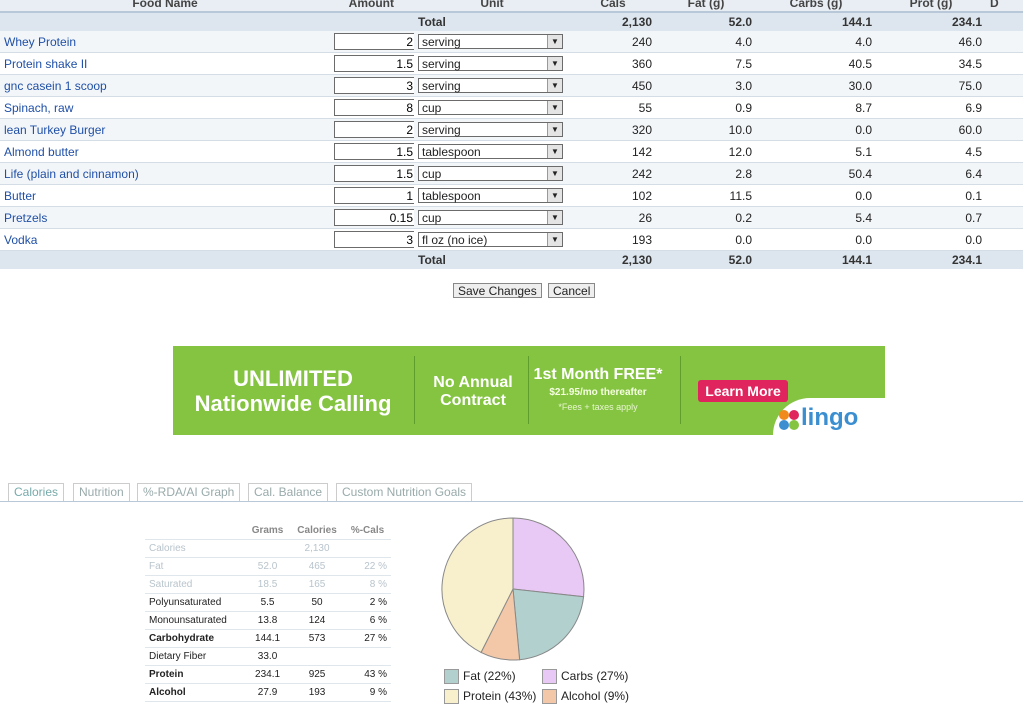  Describe the element at coordinates (404, 492) in the screenshot. I see `tab-custom-goals: Custom Nutrition Goals` at that location.